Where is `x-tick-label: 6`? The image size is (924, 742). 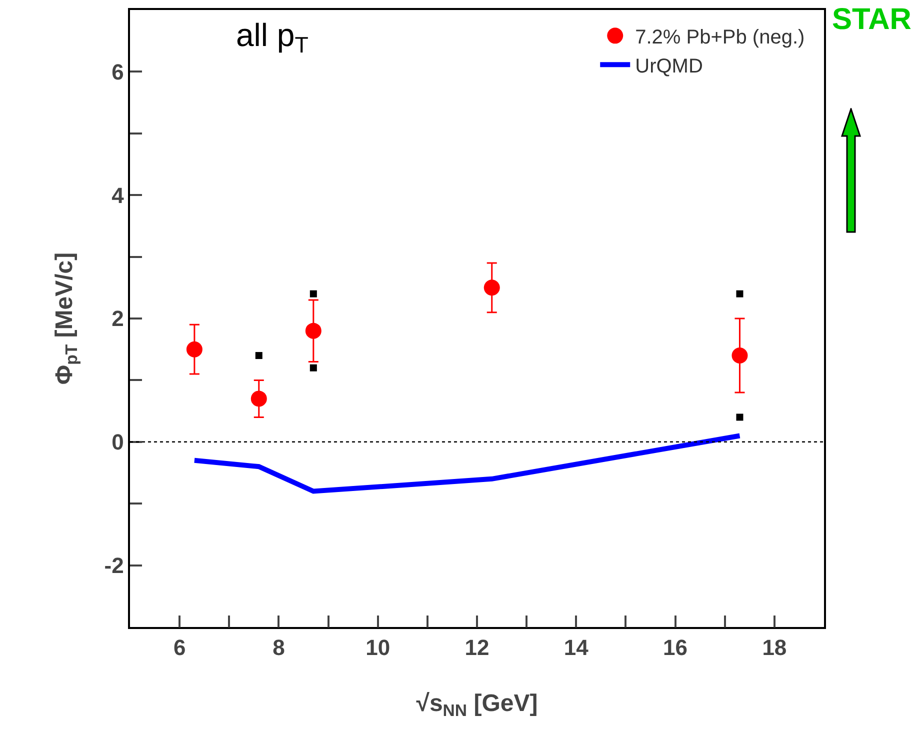
x-tick-label: 6 is located at coordinates (179, 647).